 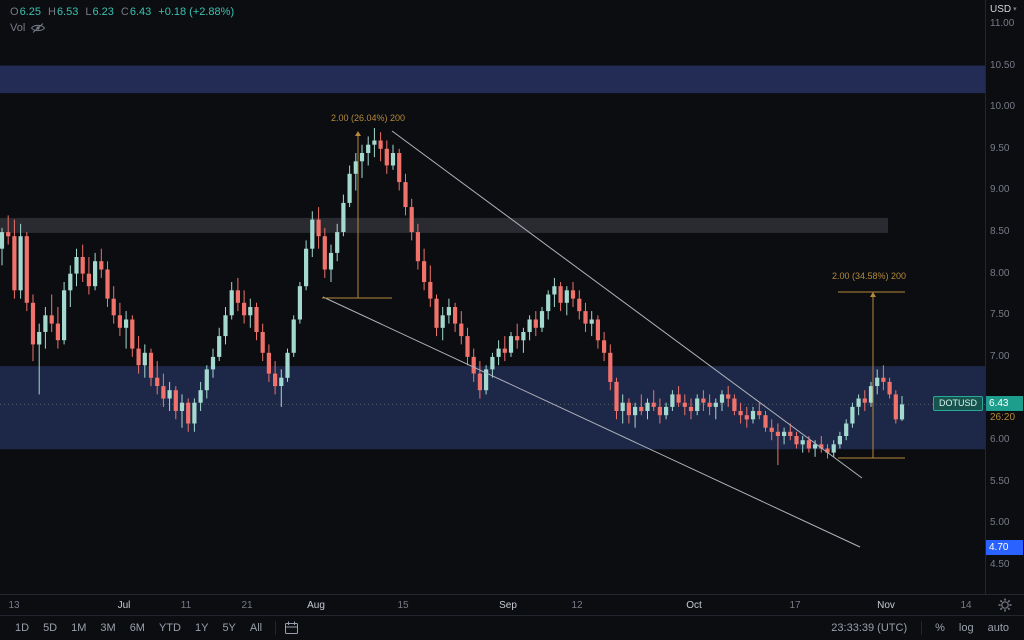 I want to click on range-1d: 1D, so click(x=22, y=628).